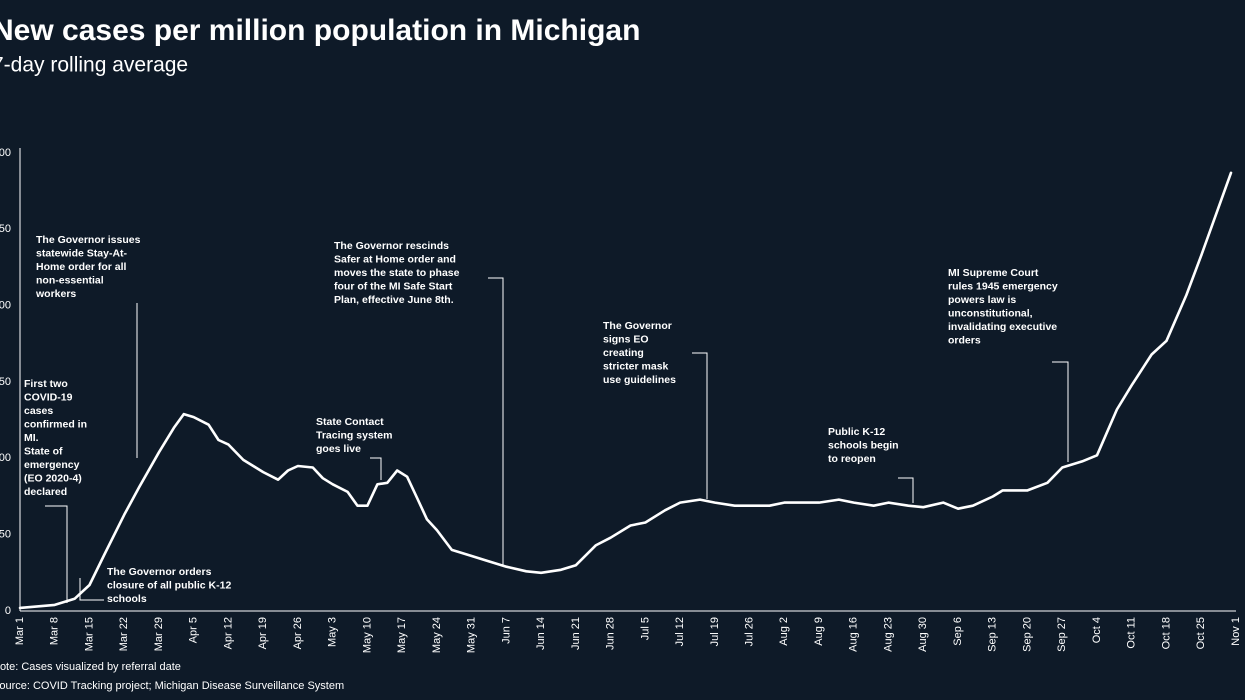 The image size is (1245, 700). What do you see at coordinates (1027, 634) in the screenshot?
I see `x-tick-label: Sep 20` at bounding box center [1027, 634].